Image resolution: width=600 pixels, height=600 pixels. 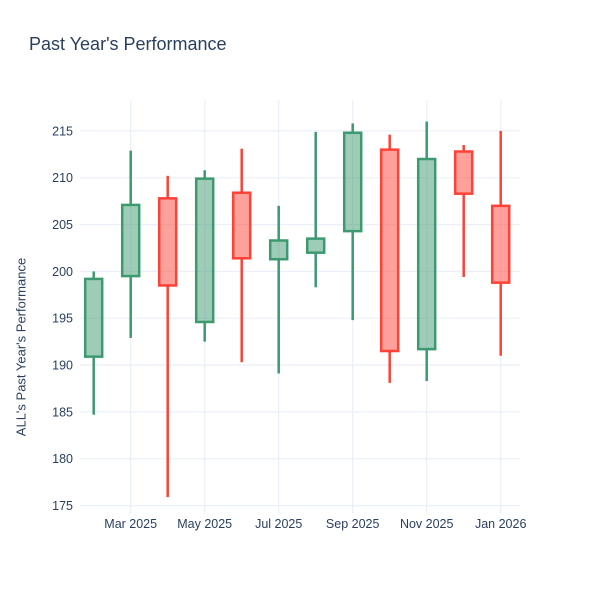 I want to click on candle-feb-2025, so click(x=93, y=343).